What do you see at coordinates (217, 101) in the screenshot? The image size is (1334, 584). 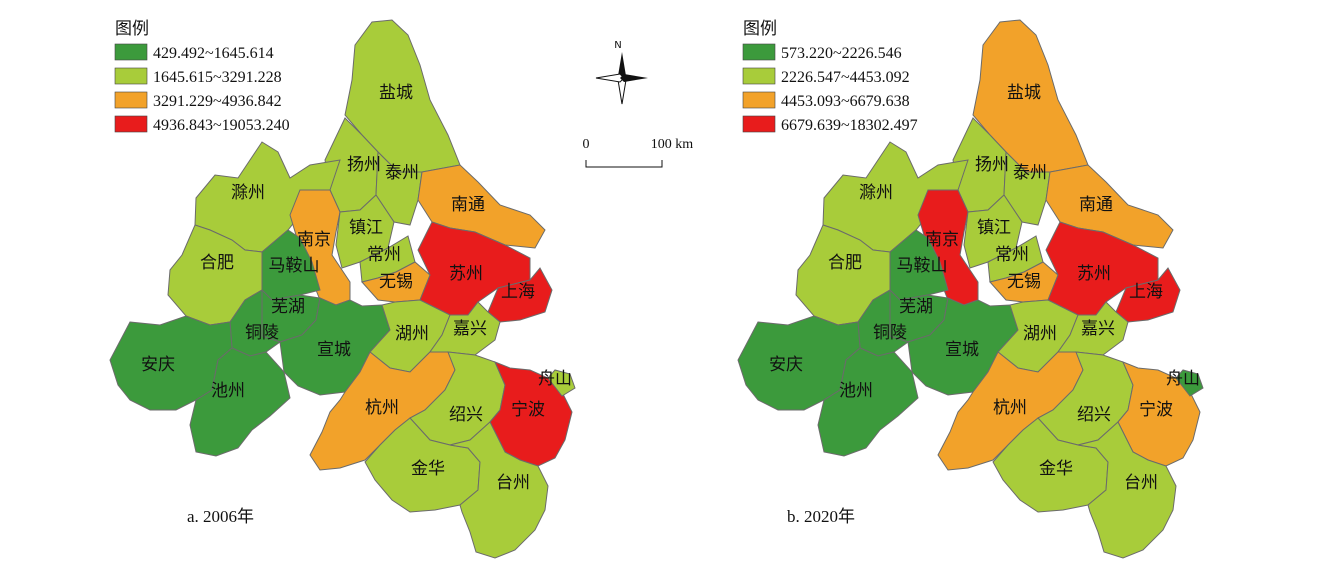 I see `legend-entry-3: 3291.229~4936.842` at bounding box center [217, 101].